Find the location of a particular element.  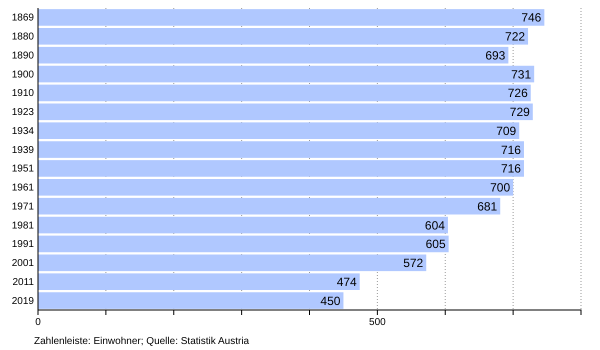

x-tick-label: 500 is located at coordinates (377, 322).